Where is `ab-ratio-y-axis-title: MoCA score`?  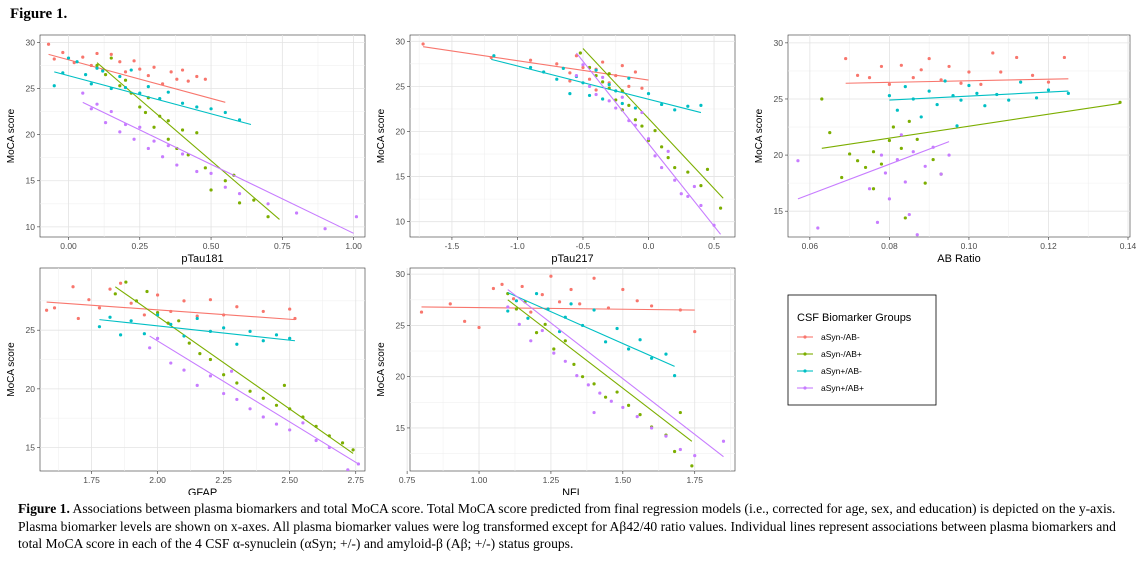 ab-ratio-y-axis-title: MoCA score is located at coordinates (759, 135).